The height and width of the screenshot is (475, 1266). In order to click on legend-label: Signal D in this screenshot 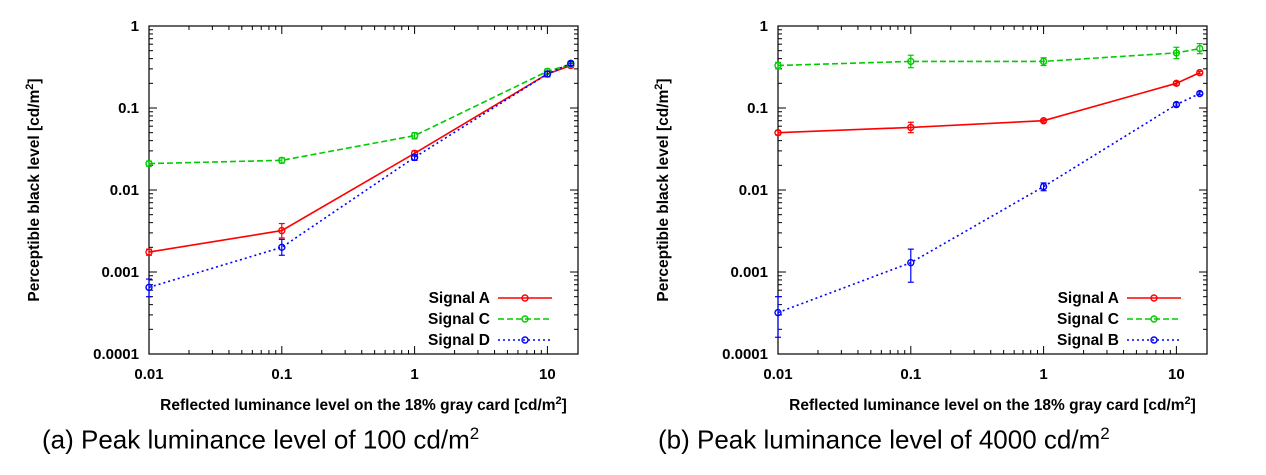, I will do `click(459, 340)`.